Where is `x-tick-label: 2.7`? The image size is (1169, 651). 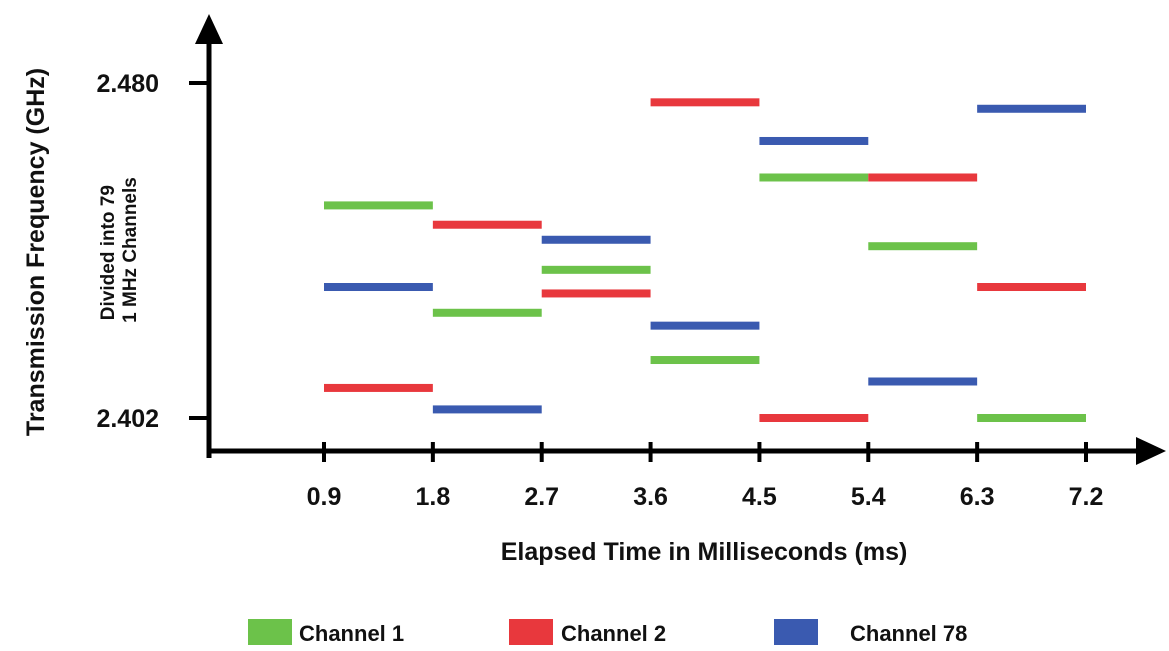
x-tick-label: 2.7 is located at coordinates (541, 497).